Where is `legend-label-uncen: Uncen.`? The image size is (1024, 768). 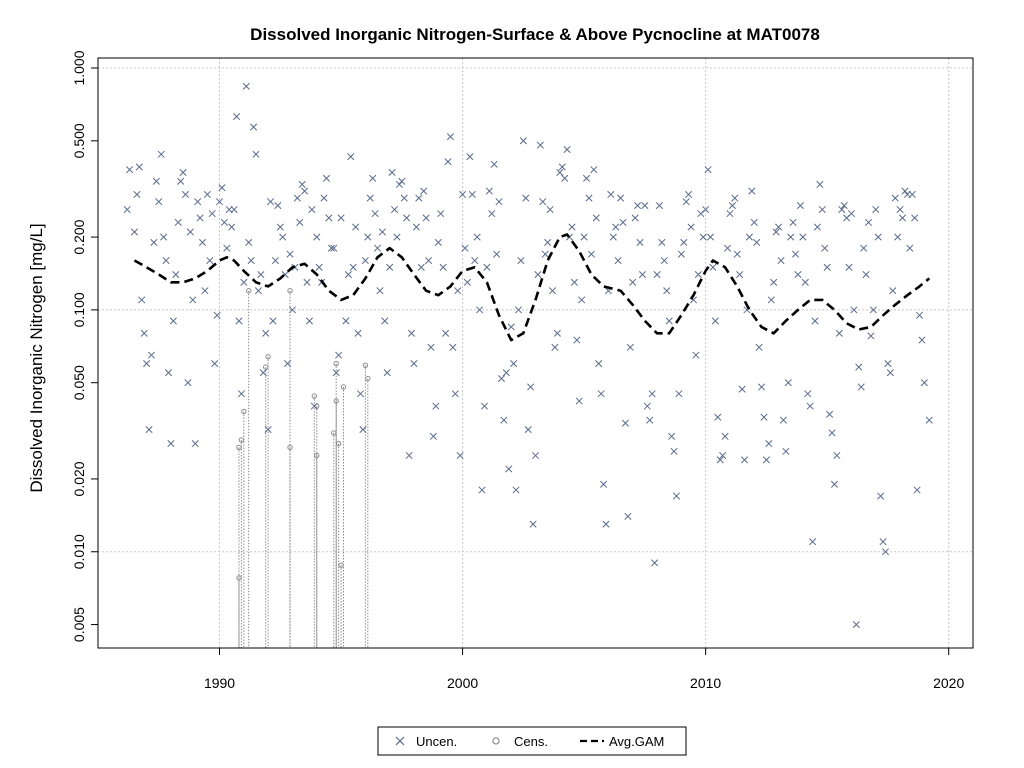
legend-label-uncen: Uncen. is located at coordinates (436, 741).